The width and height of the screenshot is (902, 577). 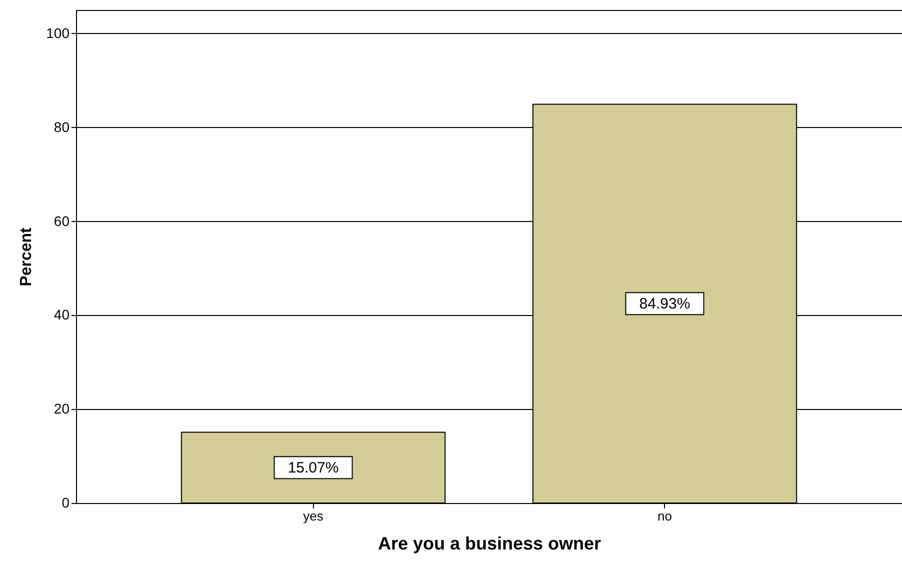 I want to click on data-label: 84.93%, so click(x=664, y=304).